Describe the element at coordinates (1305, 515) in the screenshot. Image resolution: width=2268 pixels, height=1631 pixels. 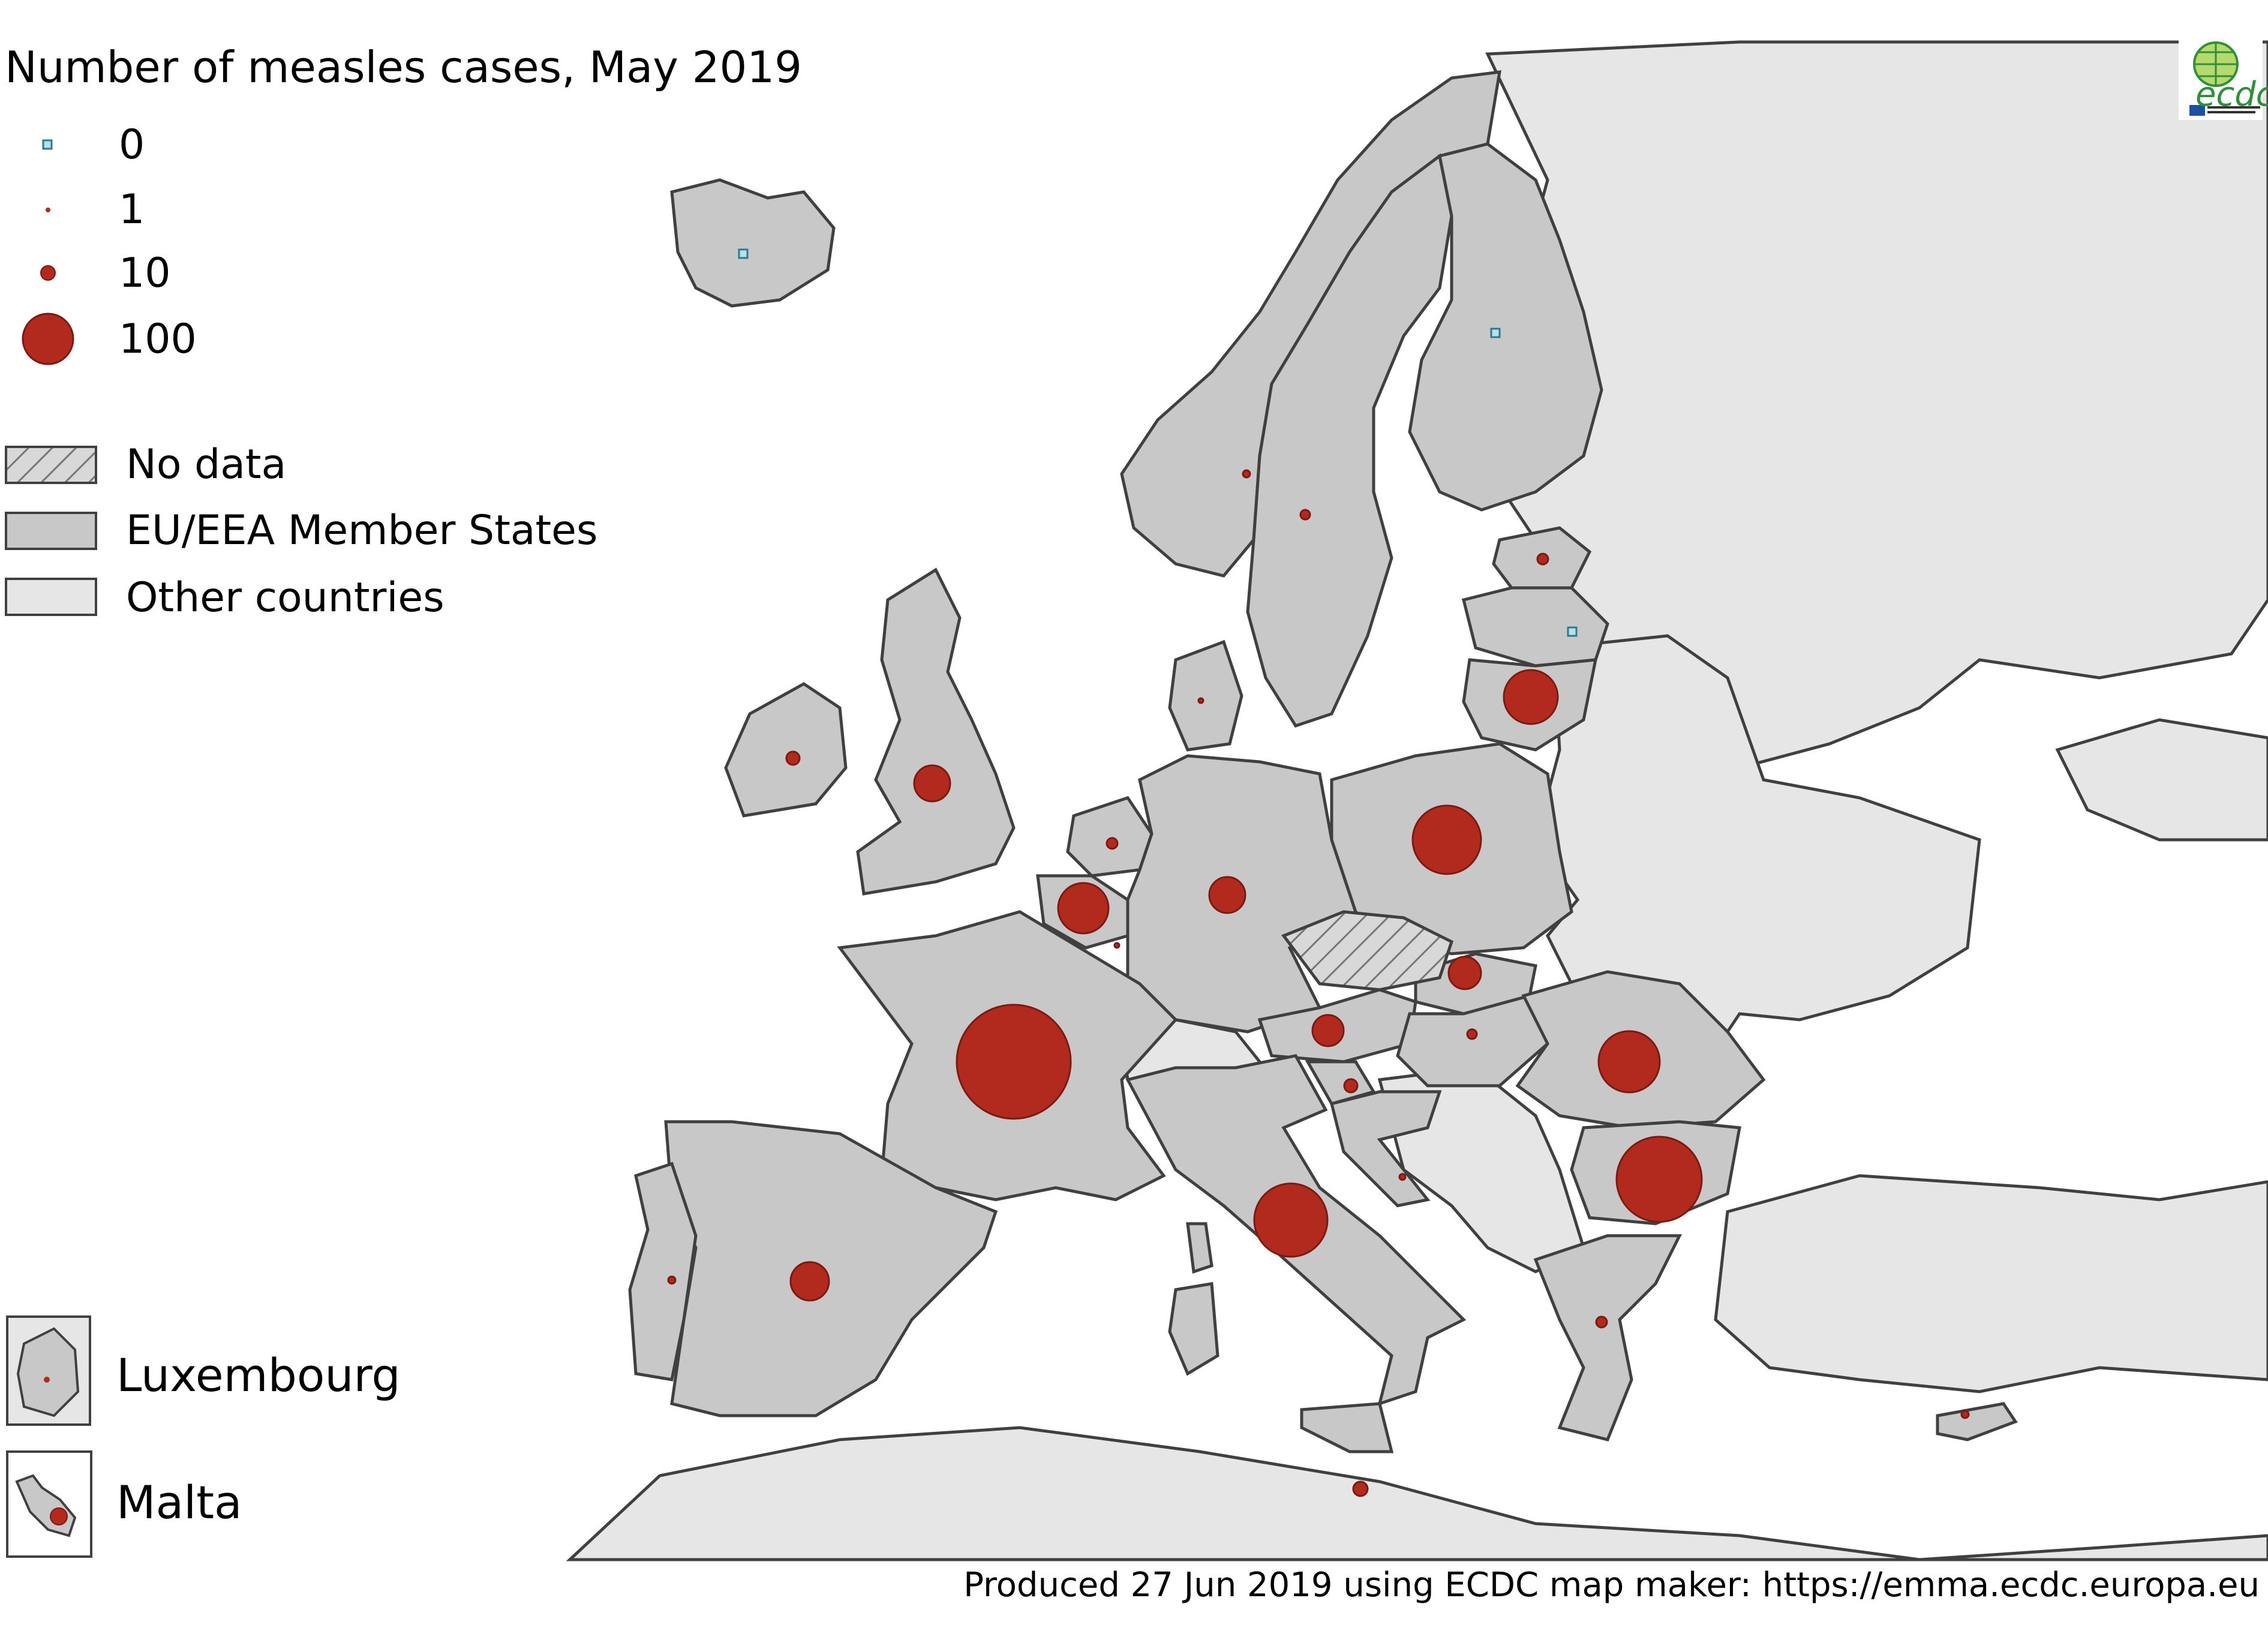
I see `marker-sweden` at that location.